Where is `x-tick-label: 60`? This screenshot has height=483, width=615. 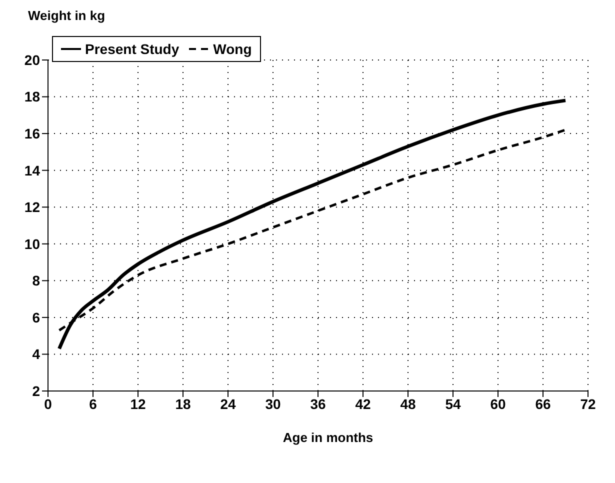 x-tick-label: 60 is located at coordinates (498, 404).